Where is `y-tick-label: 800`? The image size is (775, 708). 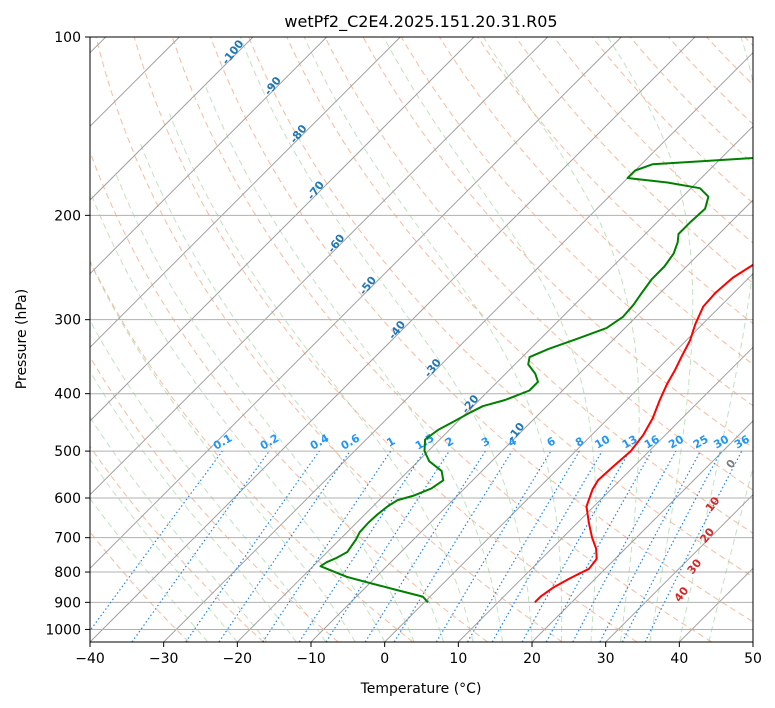
y-tick-label: 800 is located at coordinates (67, 573).